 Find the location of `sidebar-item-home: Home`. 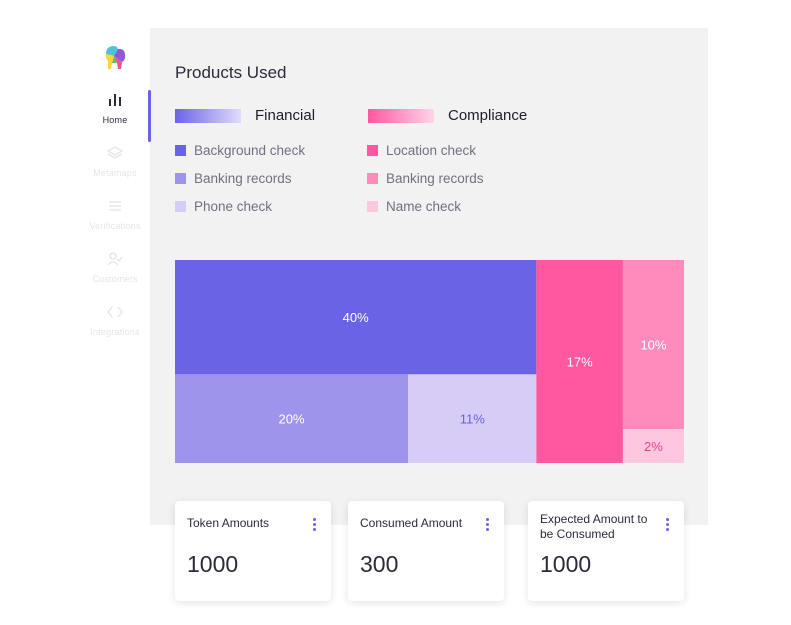

sidebar-item-home: Home is located at coordinates (115, 117).